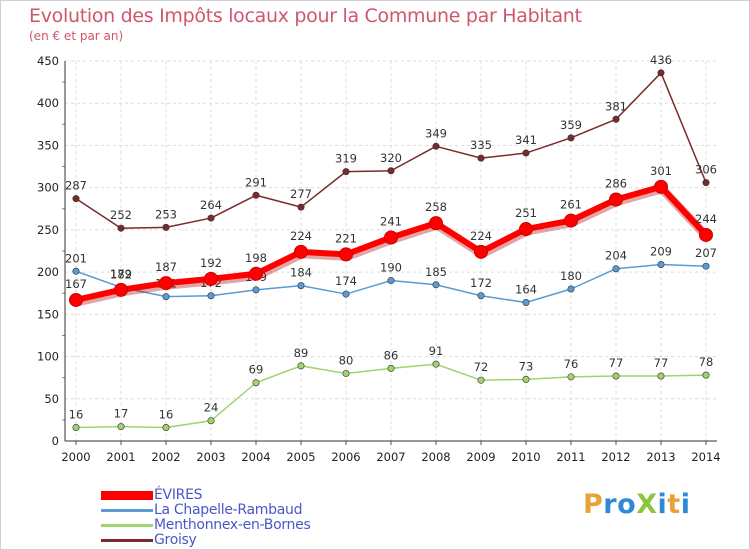 The image size is (750, 550). What do you see at coordinates (391, 221) in the screenshot?
I see `data-label-evires: 241` at bounding box center [391, 221].